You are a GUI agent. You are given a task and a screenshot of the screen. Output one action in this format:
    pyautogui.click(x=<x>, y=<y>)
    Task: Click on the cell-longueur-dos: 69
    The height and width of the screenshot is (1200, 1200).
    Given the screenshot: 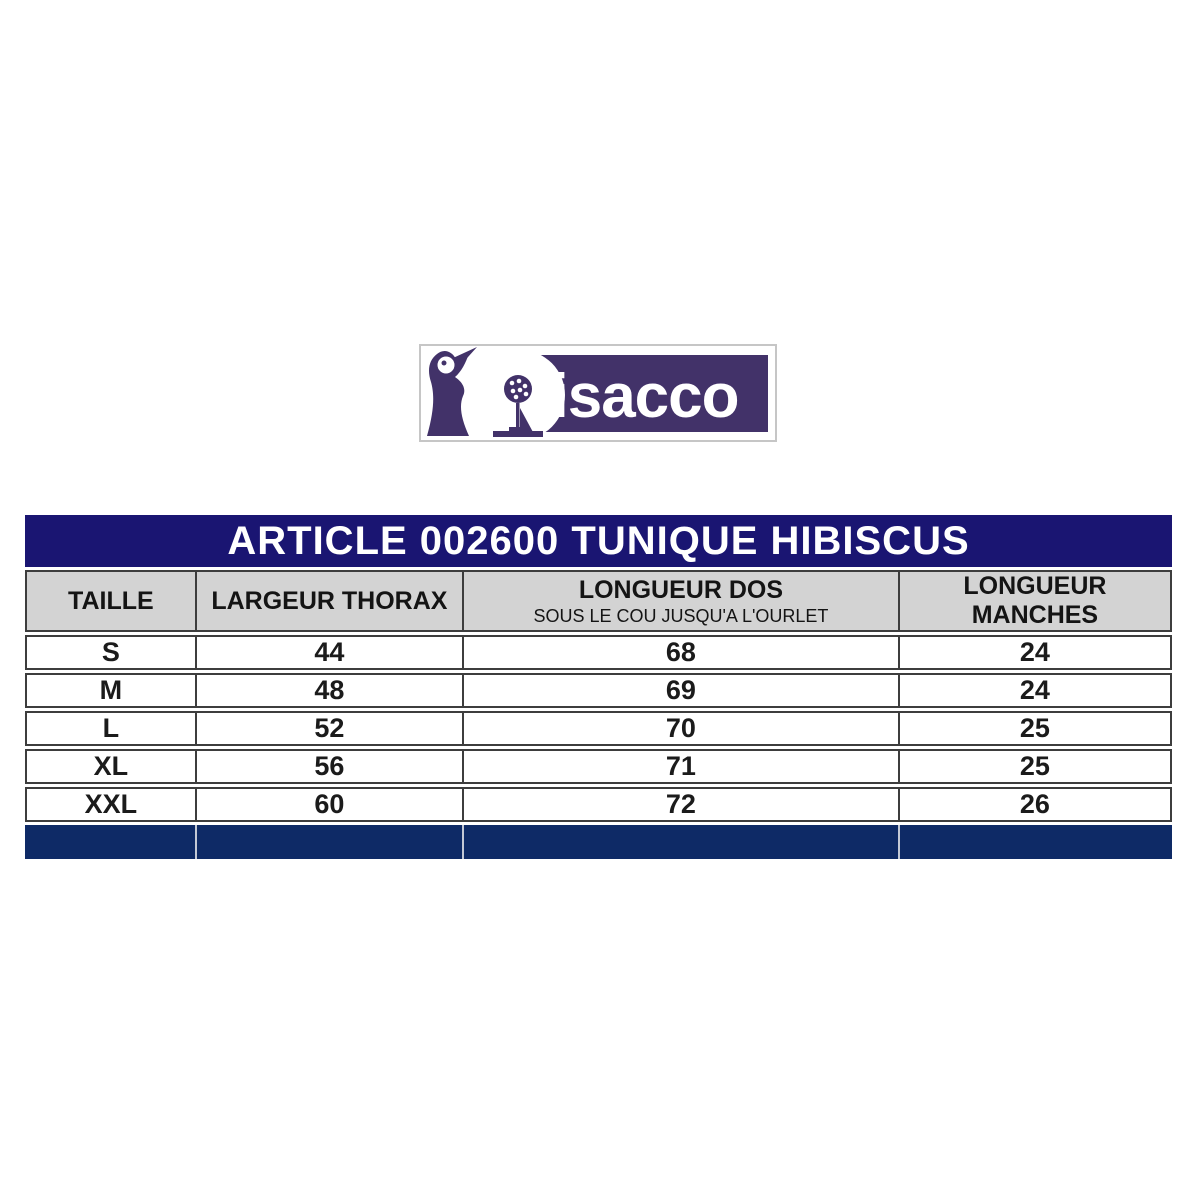 What is the action you would take?
    pyautogui.click(x=680, y=690)
    